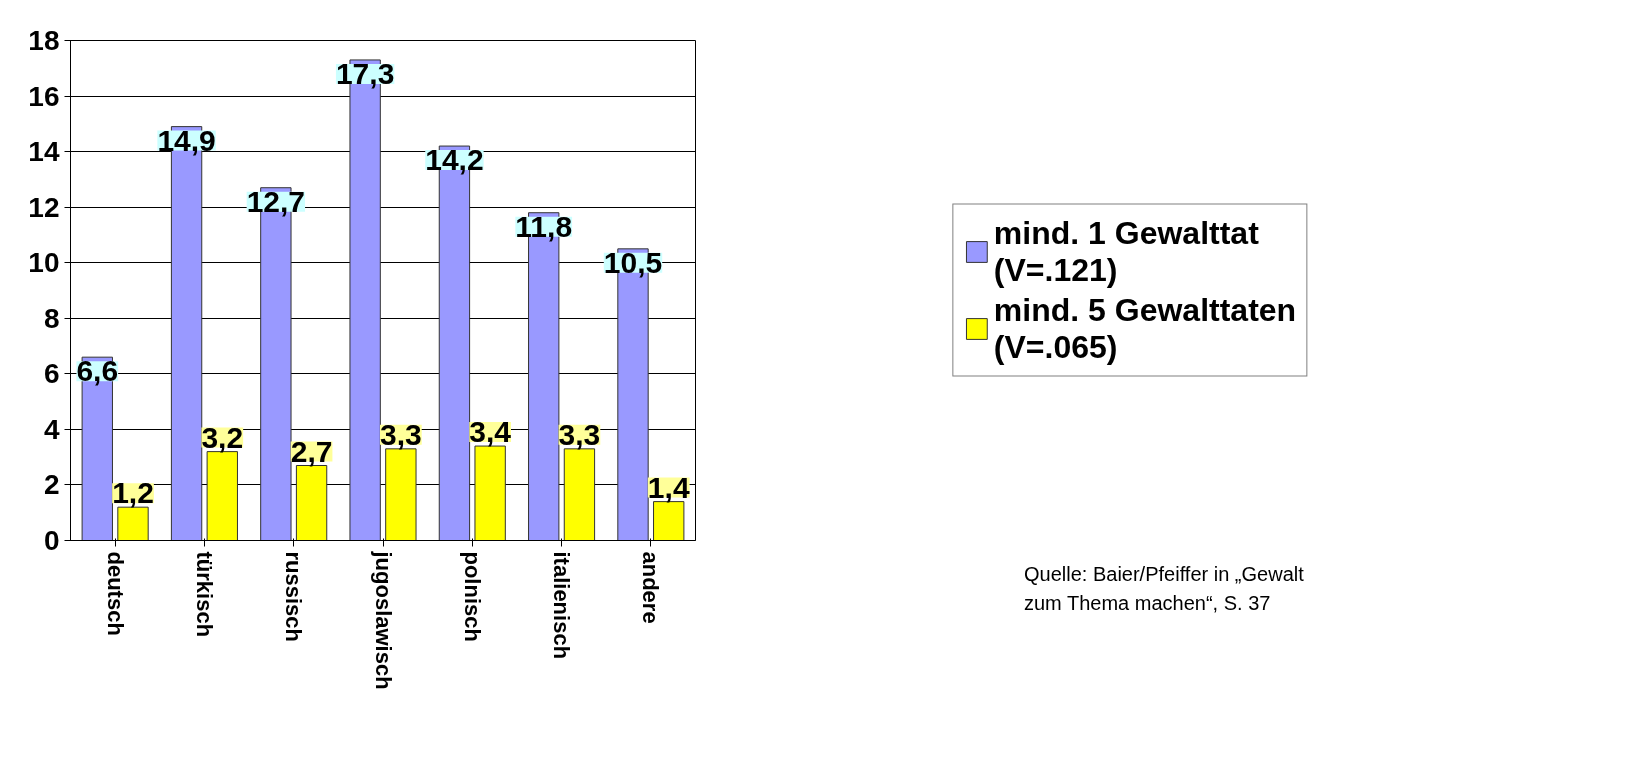 The width and height of the screenshot is (1632, 784). What do you see at coordinates (454, 160) in the screenshot?
I see `data-label: 14,2` at bounding box center [454, 160].